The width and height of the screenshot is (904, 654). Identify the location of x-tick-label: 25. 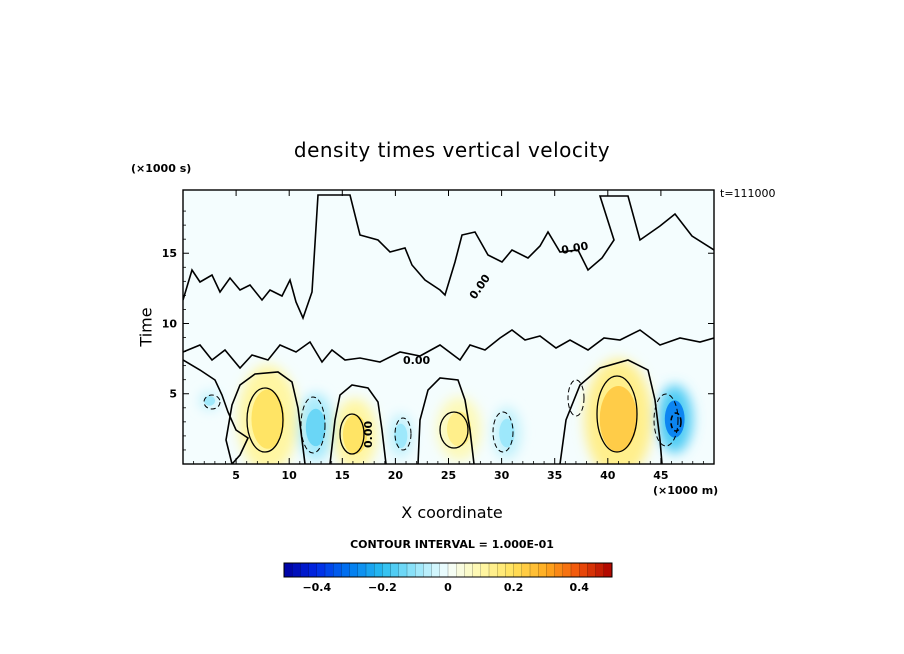
(448, 475).